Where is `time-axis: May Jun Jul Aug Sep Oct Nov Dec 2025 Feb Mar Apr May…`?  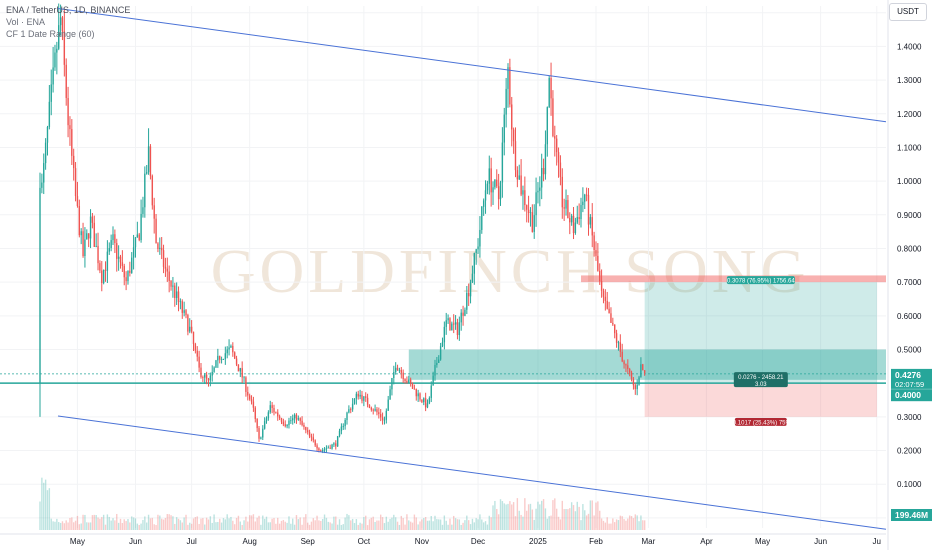 time-axis: May Jun Jul Aug Sep Oct Nov Dec 2025 Feb Mar Apr May… is located at coordinates (475, 541).